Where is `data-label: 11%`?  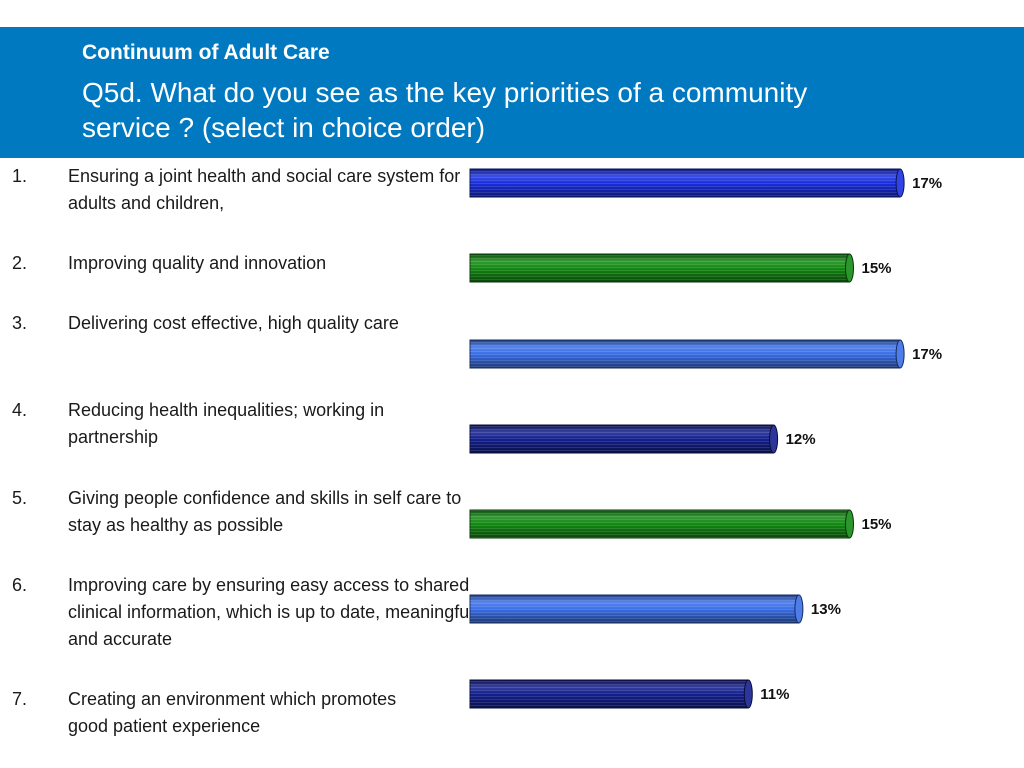 data-label: 11% is located at coordinates (774, 694).